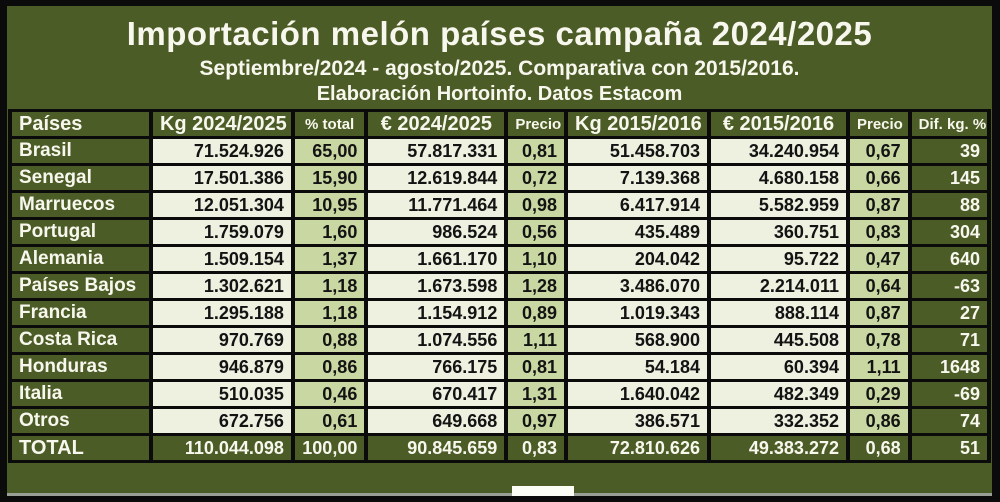 The image size is (1000, 502). I want to click on value-cell: 510.035, so click(221, 394).